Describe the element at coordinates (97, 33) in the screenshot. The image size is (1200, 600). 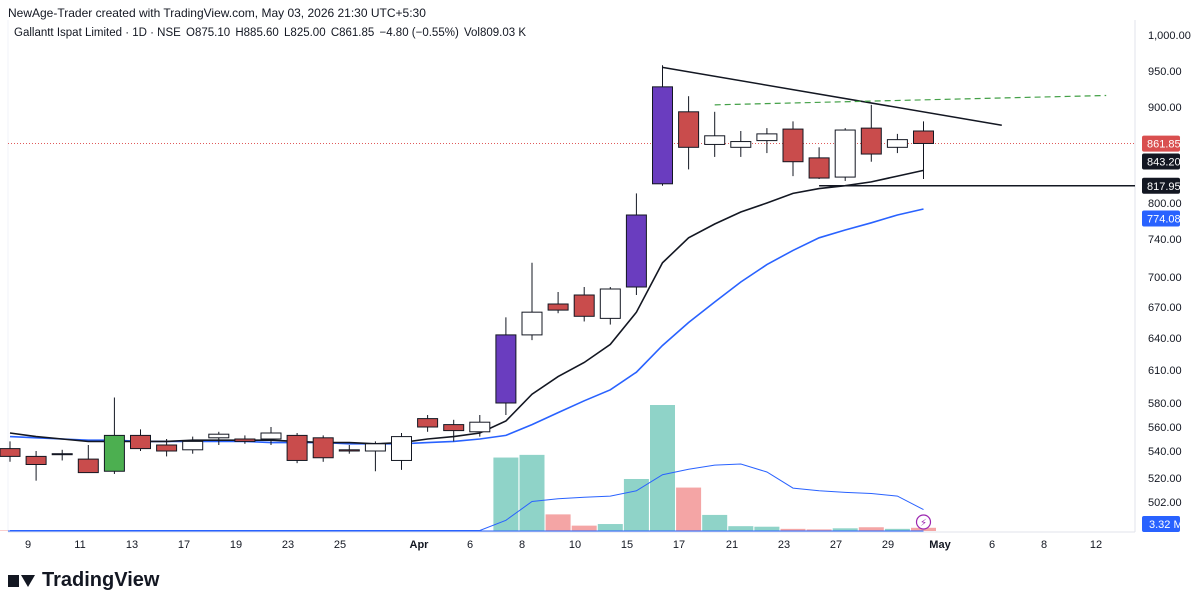
I see `symbol-name: Gallantt Ispat Limited · 1D · NSE` at that location.